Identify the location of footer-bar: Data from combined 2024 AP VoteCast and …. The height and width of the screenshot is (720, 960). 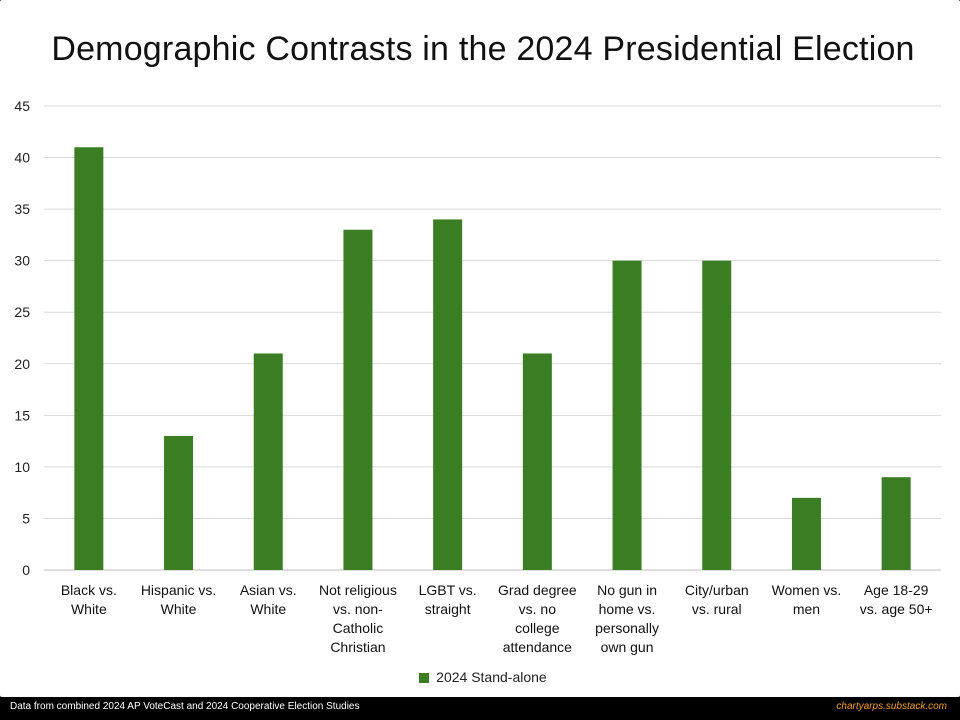
(480, 708).